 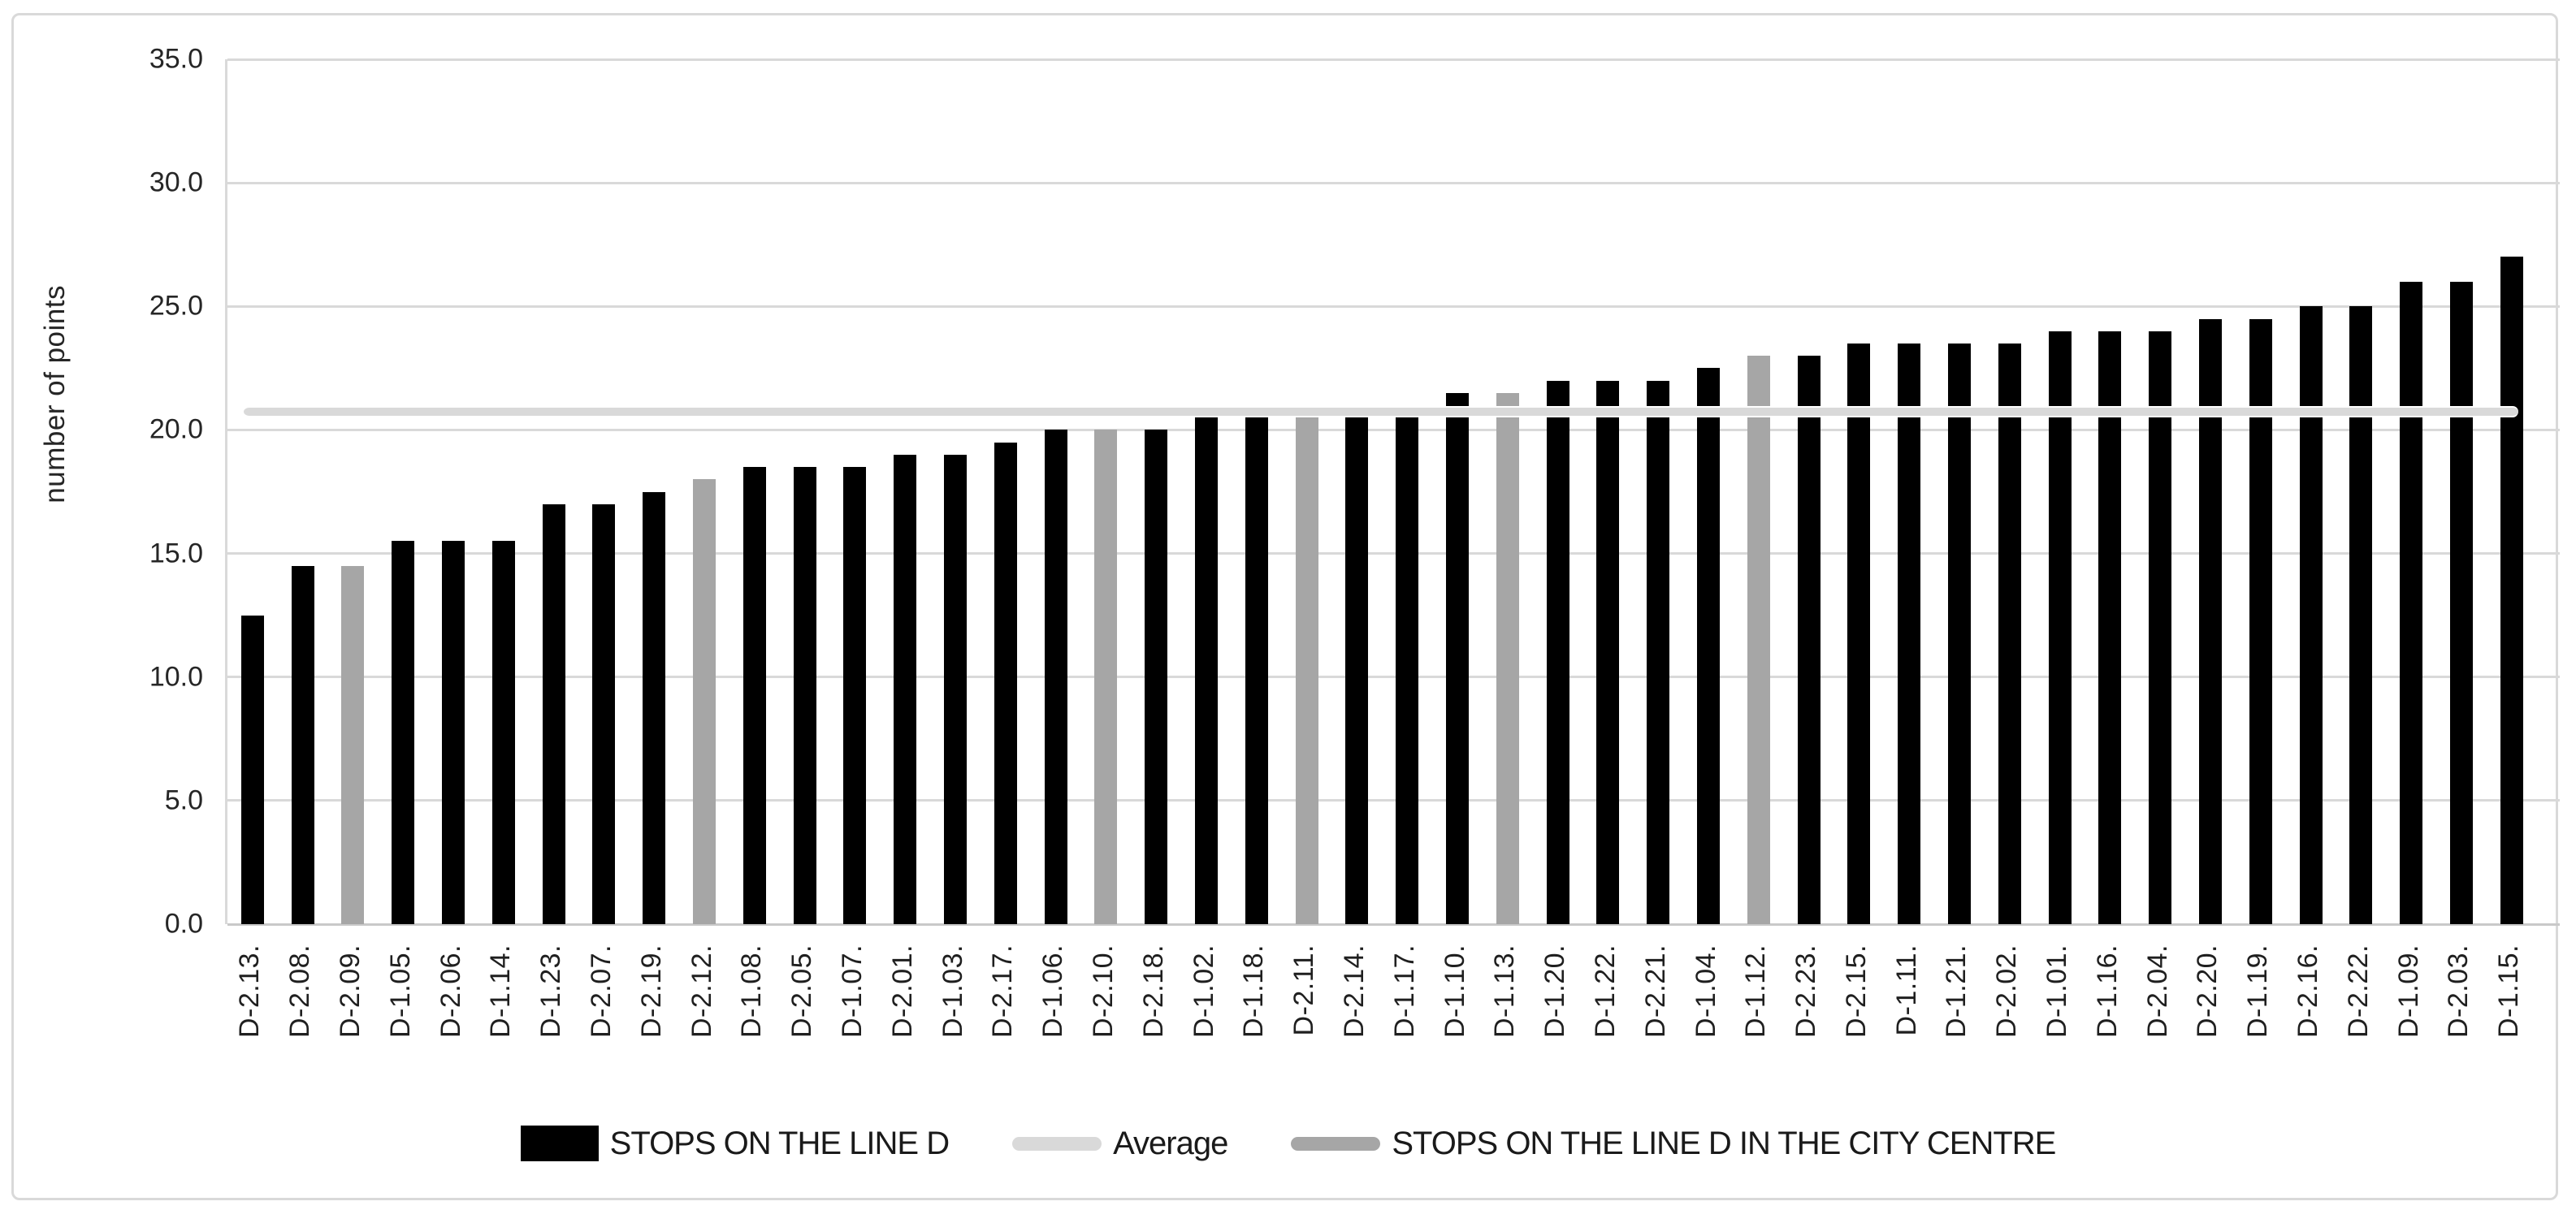 I want to click on gridline-20.0, so click(x=1393, y=429).